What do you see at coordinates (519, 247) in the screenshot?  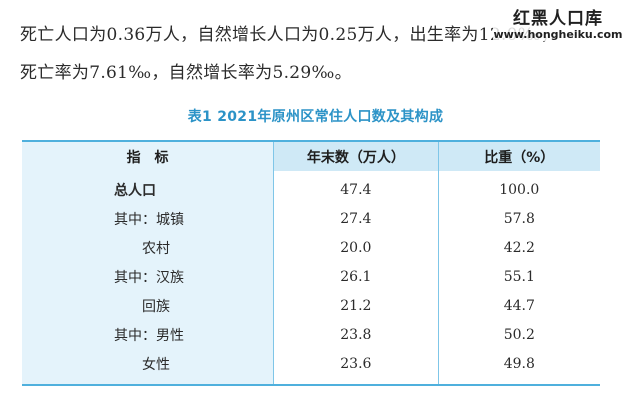 I see `row-share-rural: 42.2` at bounding box center [519, 247].